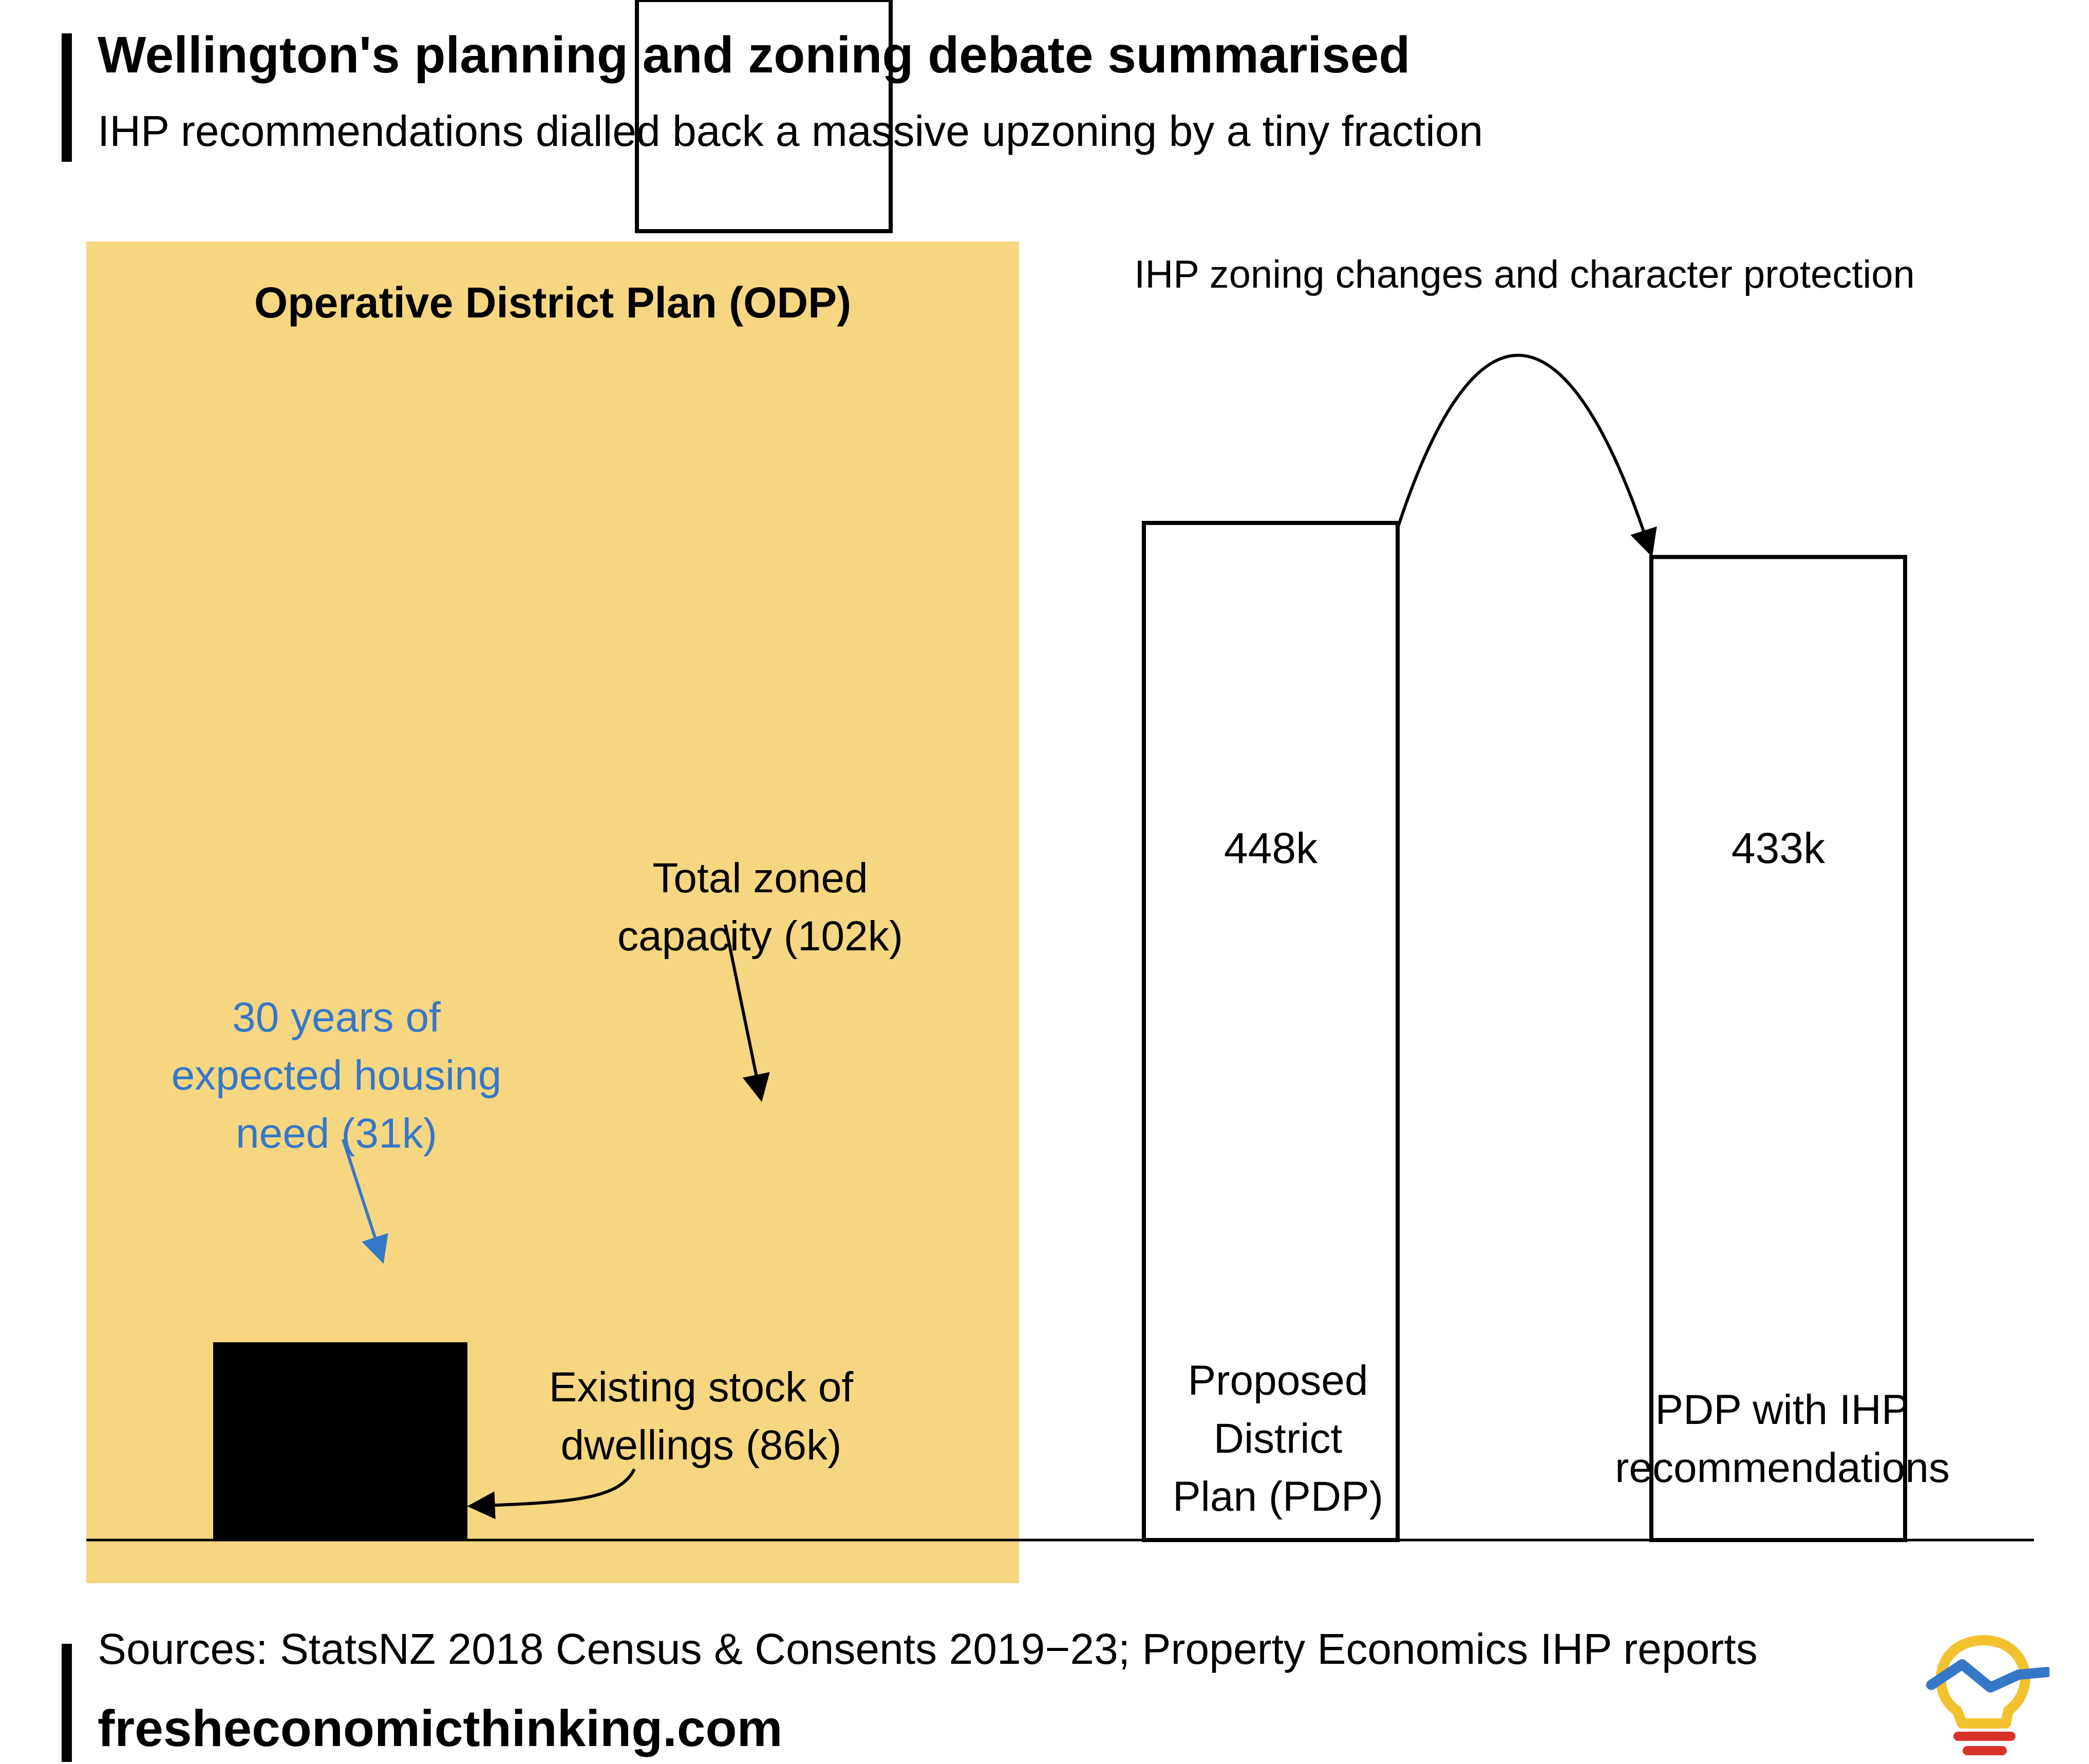 The width and height of the screenshot is (2089, 1764). I want to click on plan-value-label: 433k, so click(1778, 848).